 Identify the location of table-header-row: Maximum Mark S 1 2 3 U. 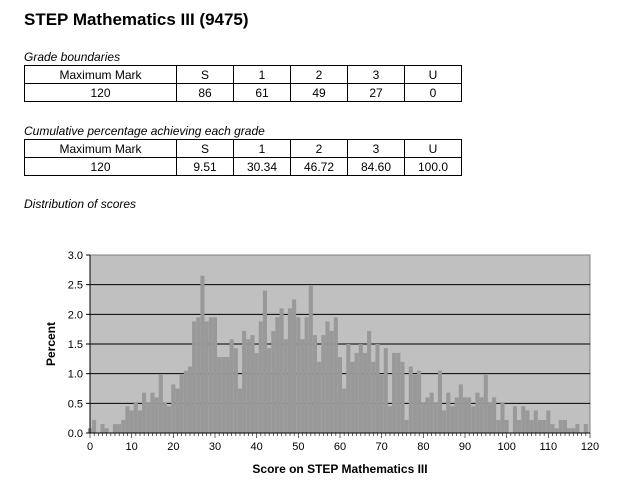
(243, 74).